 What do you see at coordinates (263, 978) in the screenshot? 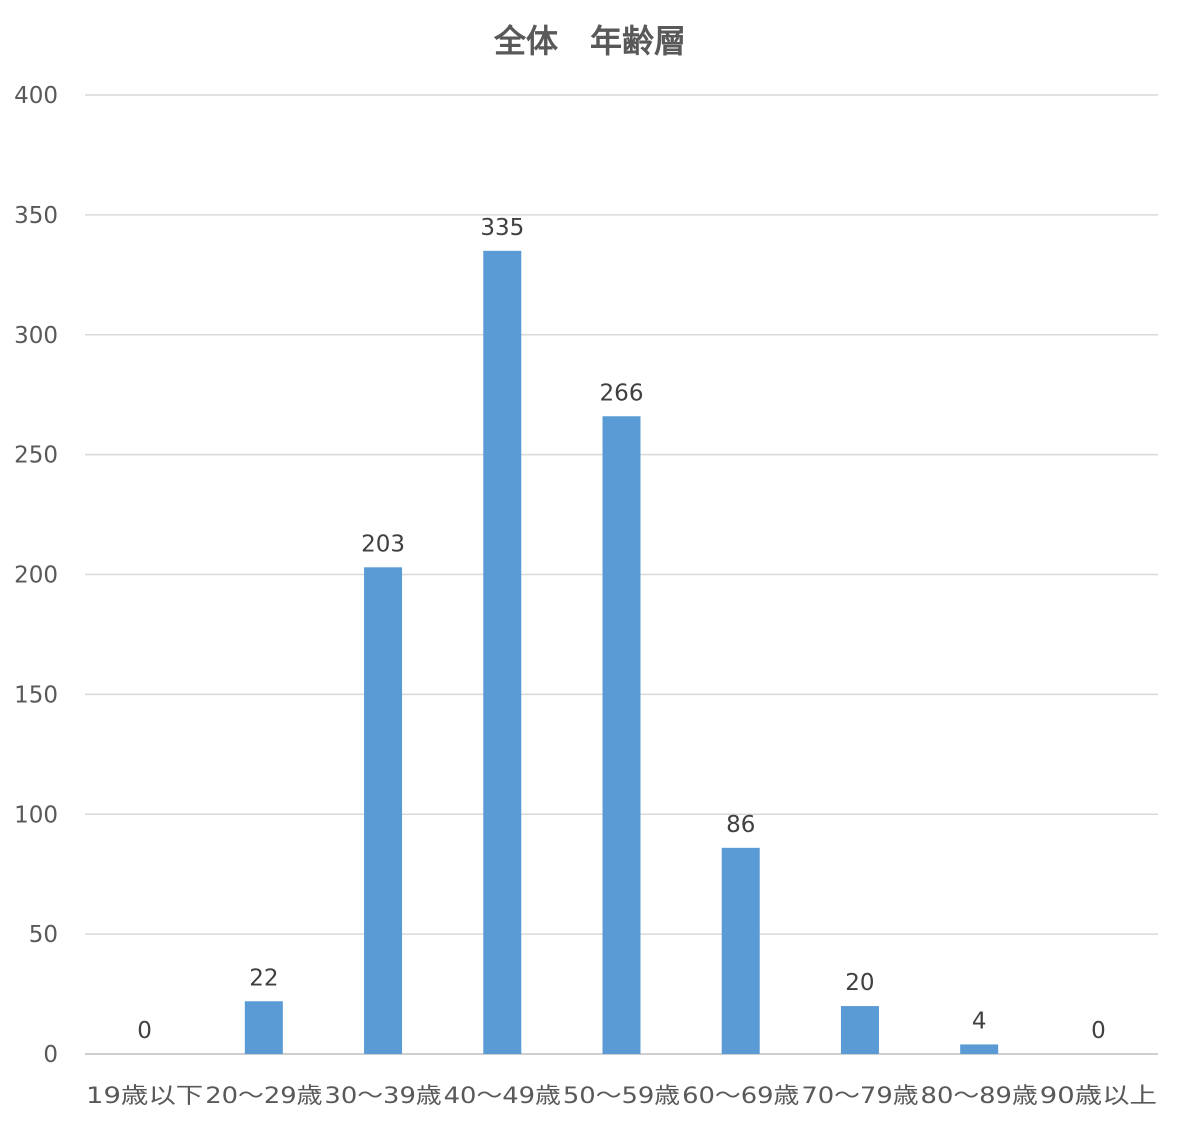
I see `data-label: 22` at bounding box center [263, 978].